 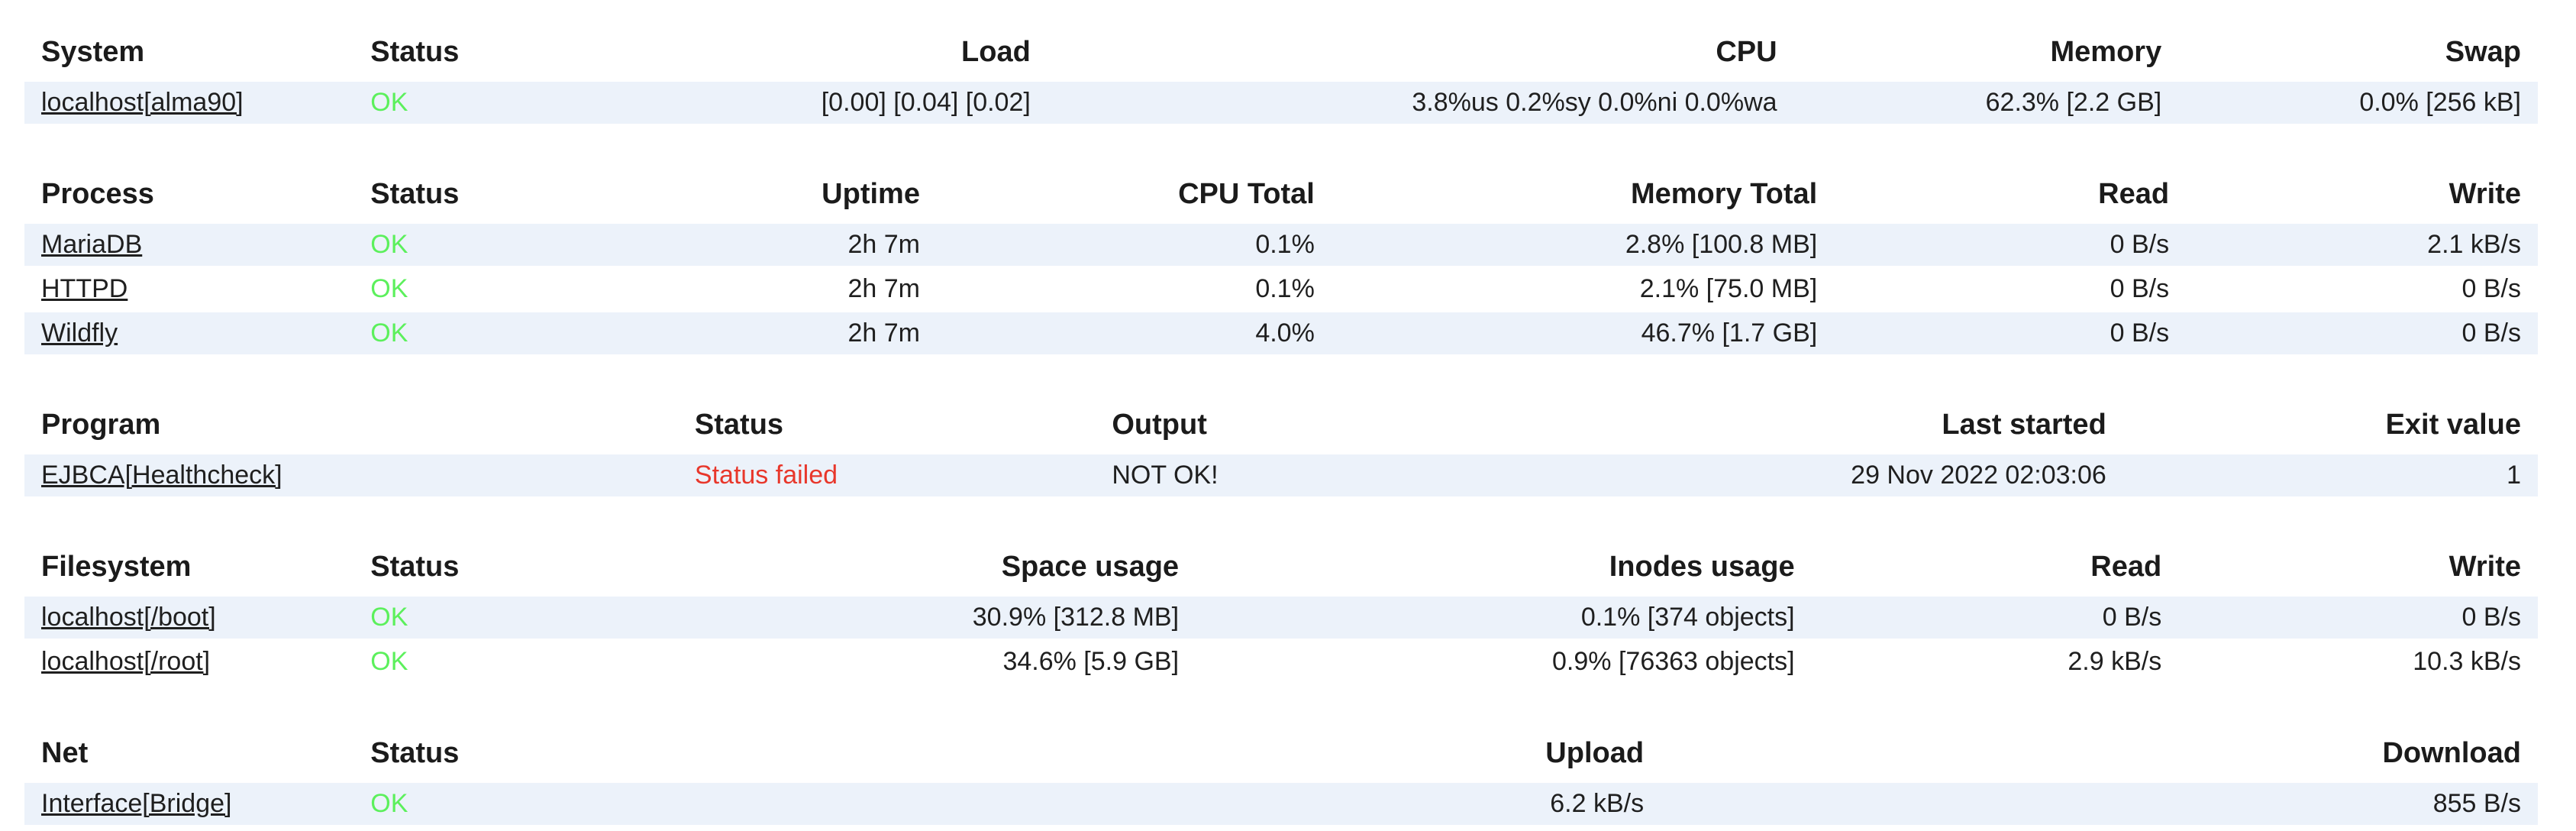 I want to click on cpu-cell: 3.8%us 0.2%sy 0.0%ni 0.0%wa, so click(x=1594, y=103).